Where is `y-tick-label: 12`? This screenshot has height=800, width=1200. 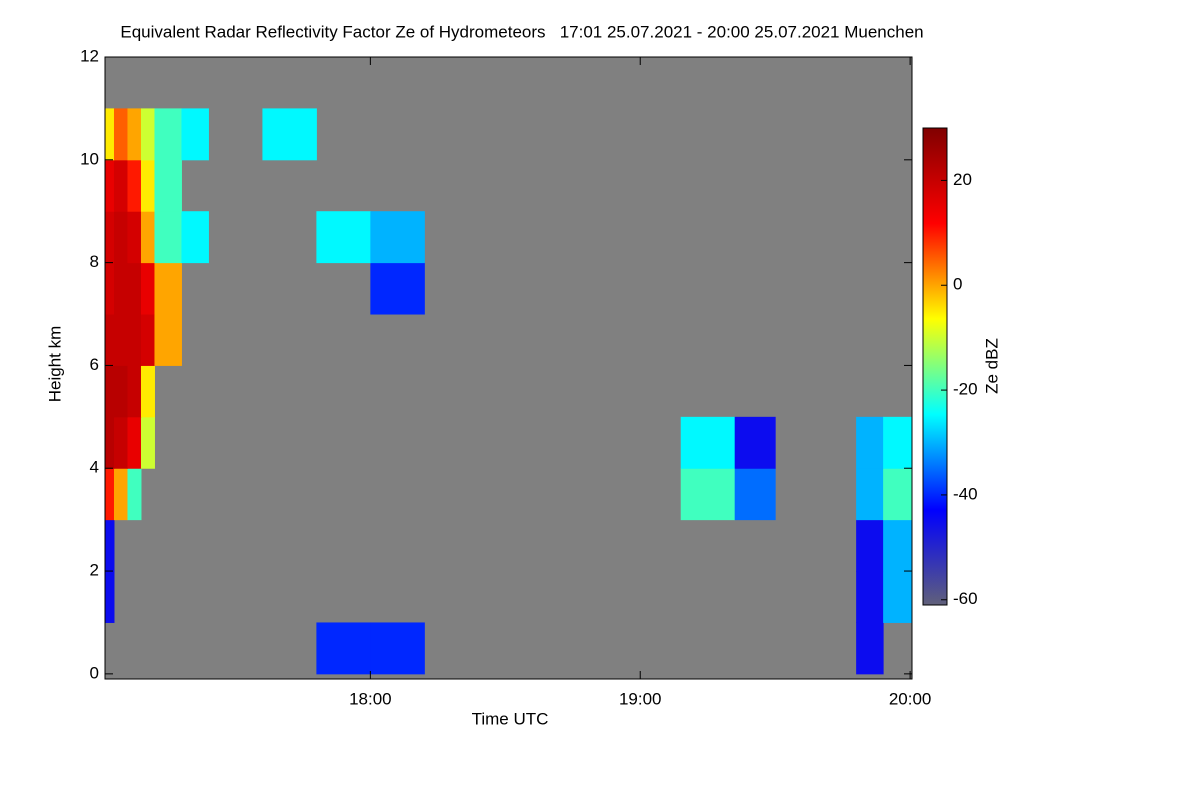 y-tick-label: 12 is located at coordinates (89, 55).